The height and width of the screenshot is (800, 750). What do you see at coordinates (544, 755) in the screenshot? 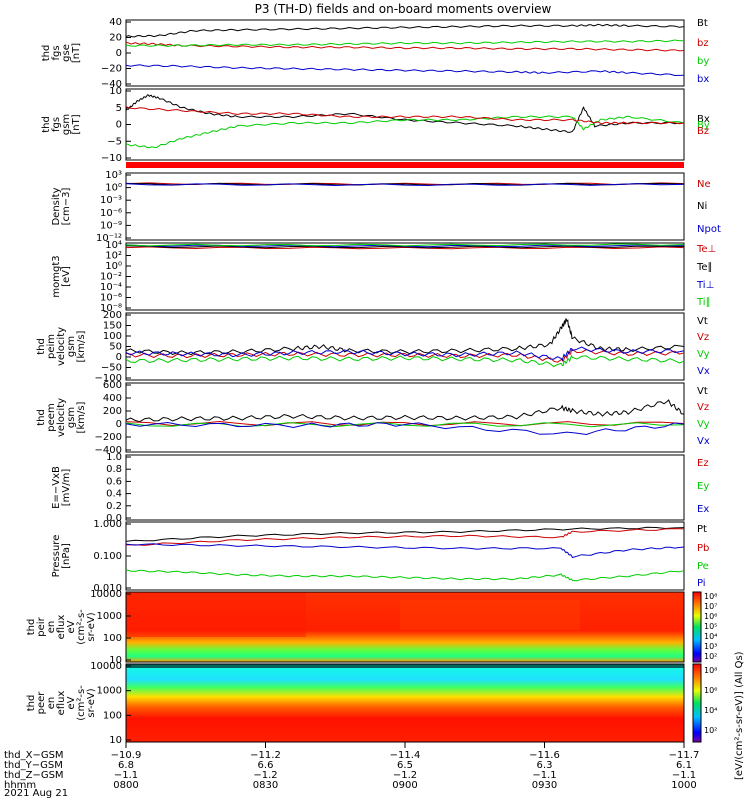
I see `x-tick-label: −11.6` at bounding box center [544, 755].